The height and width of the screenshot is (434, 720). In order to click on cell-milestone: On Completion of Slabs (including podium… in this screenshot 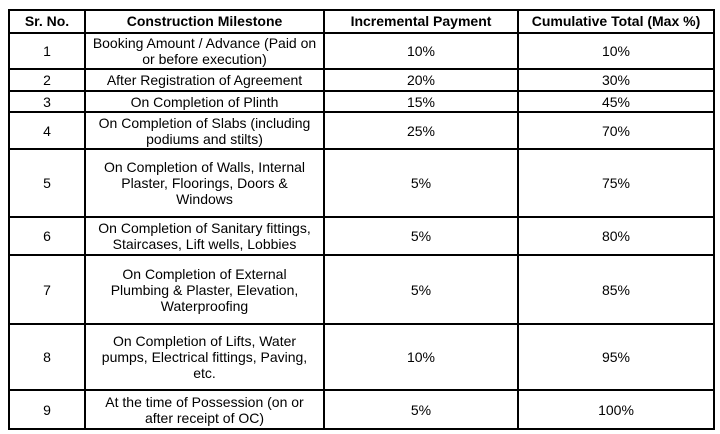, I will do `click(204, 131)`.